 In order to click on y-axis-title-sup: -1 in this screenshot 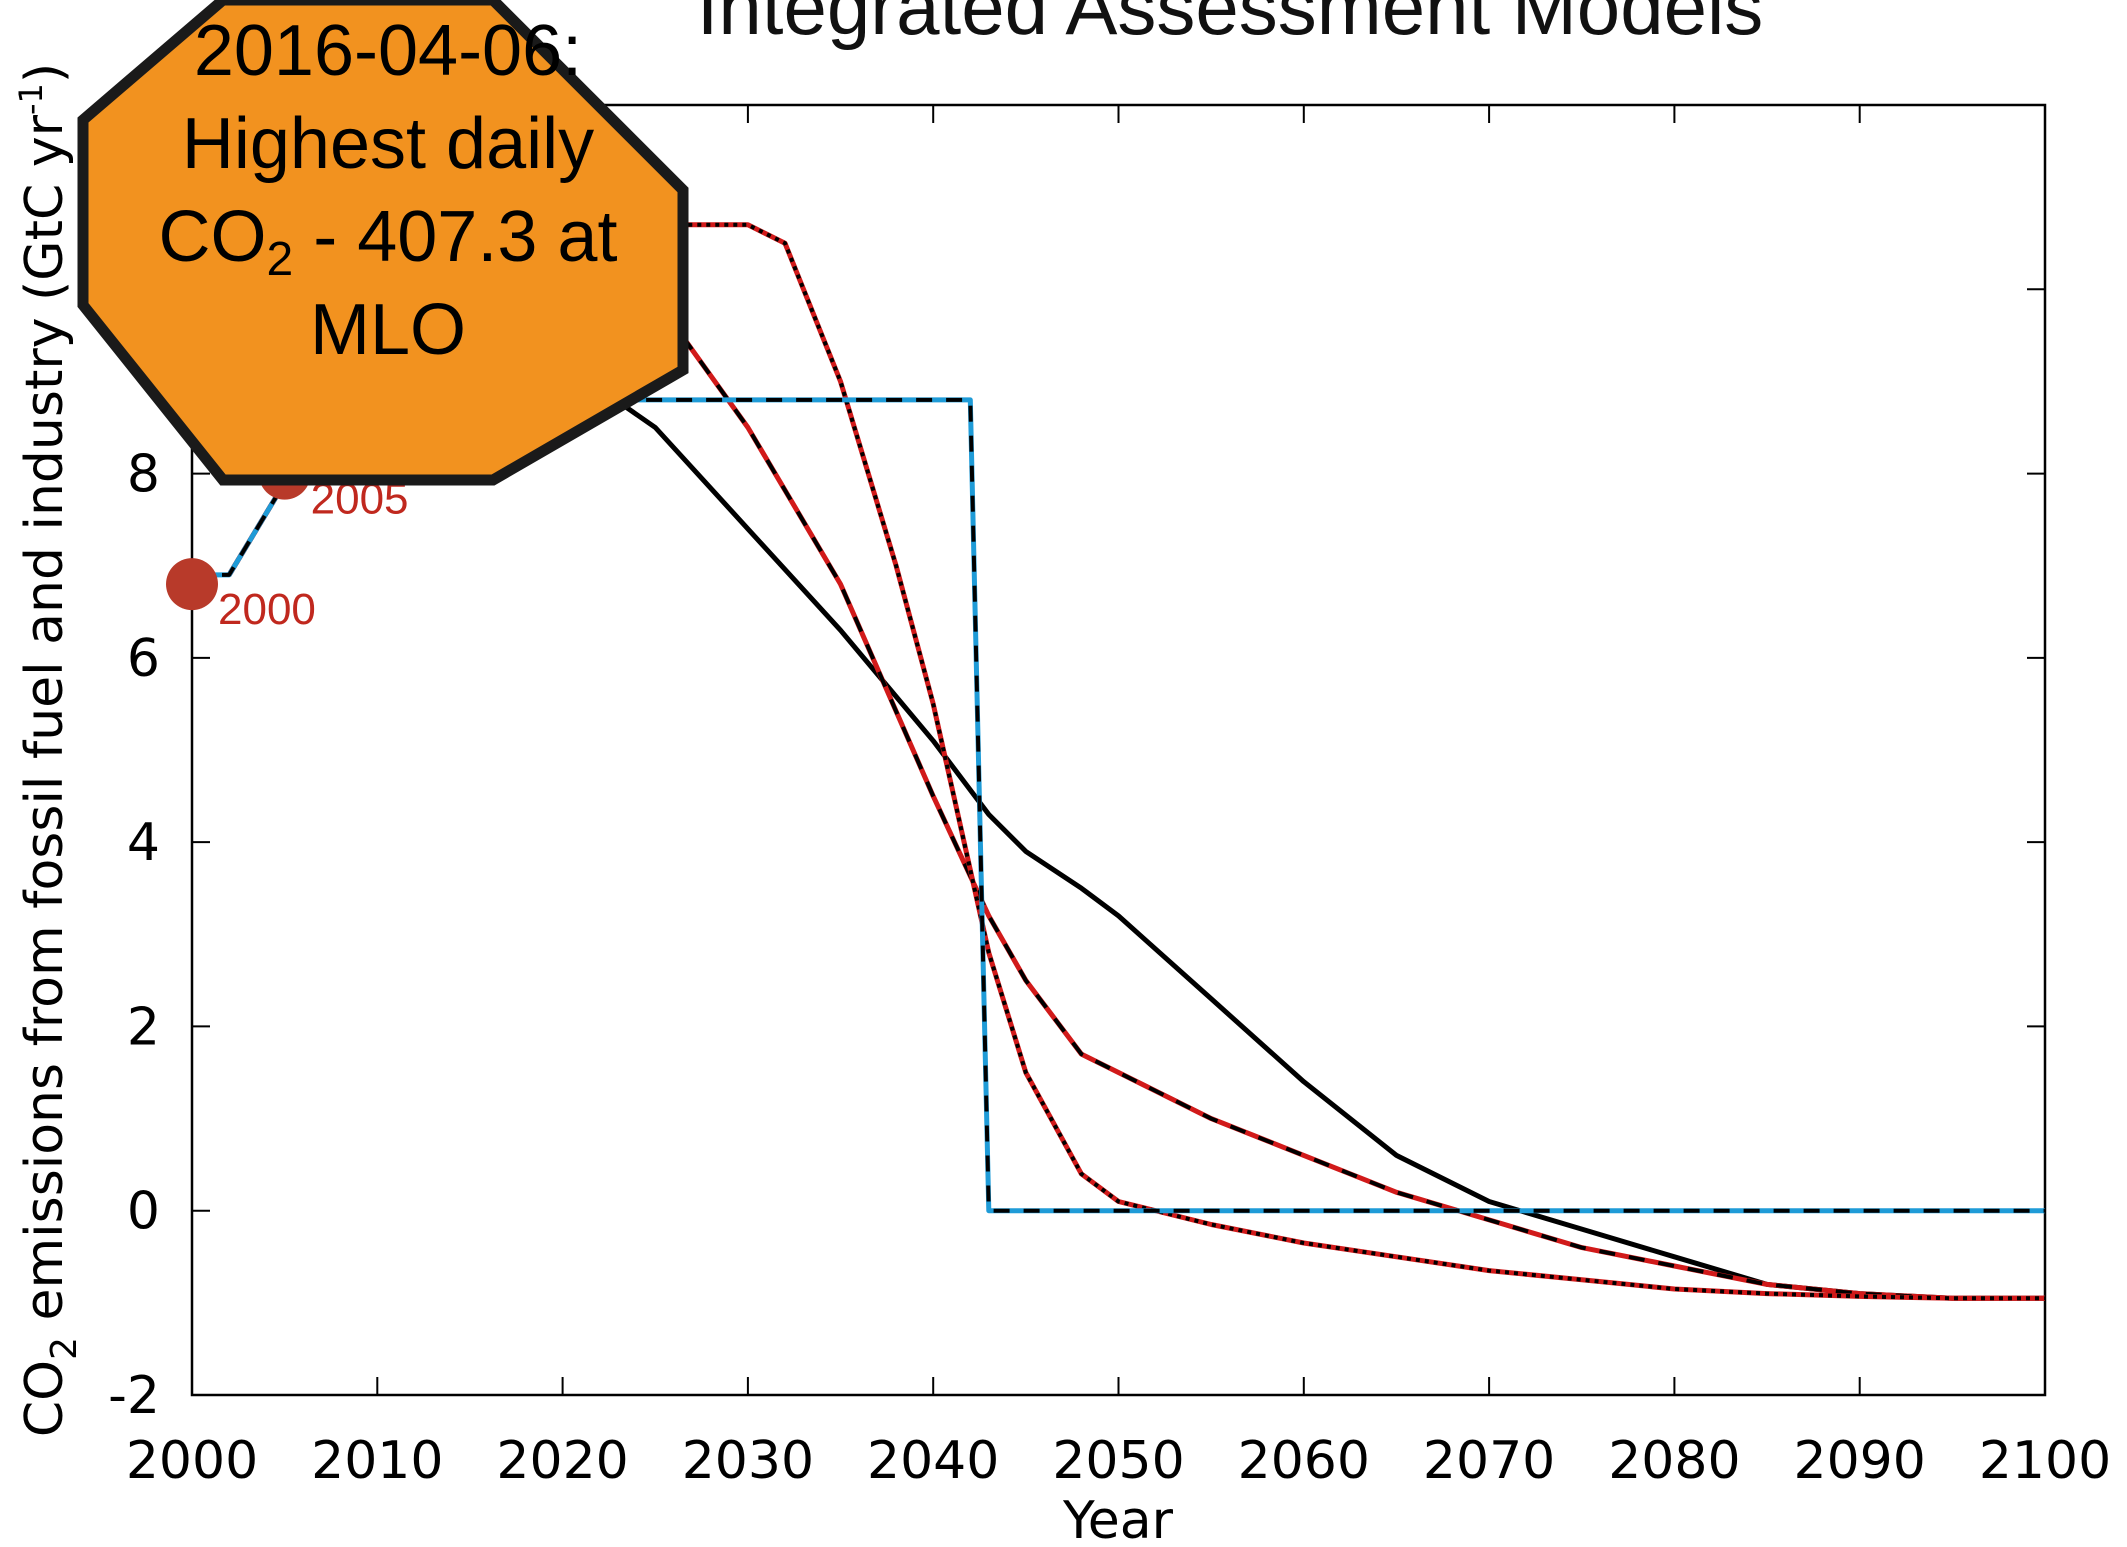, I will do `click(31, 99)`.